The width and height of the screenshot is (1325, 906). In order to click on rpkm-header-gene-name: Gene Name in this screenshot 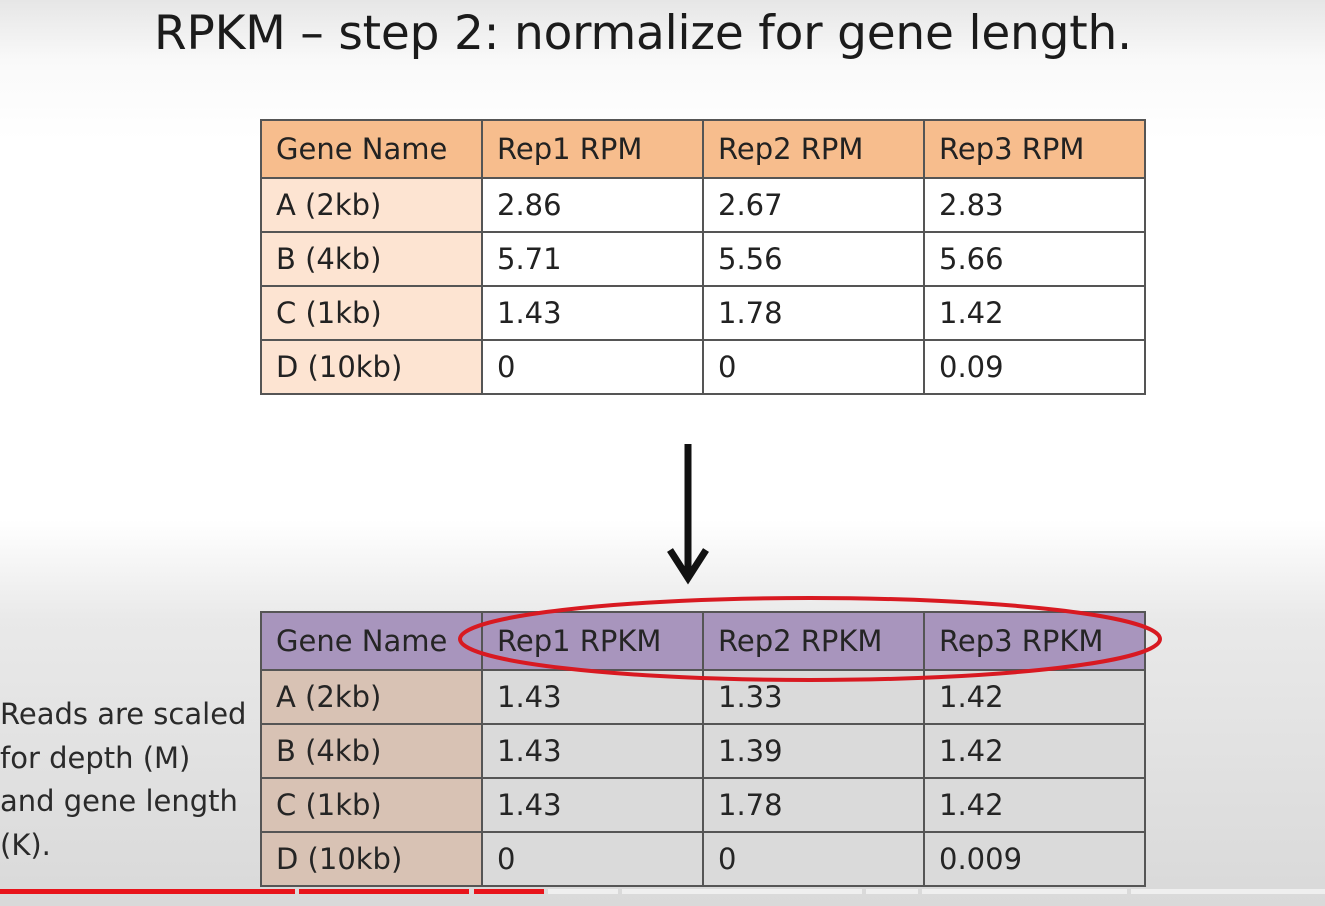, I will do `click(371, 641)`.